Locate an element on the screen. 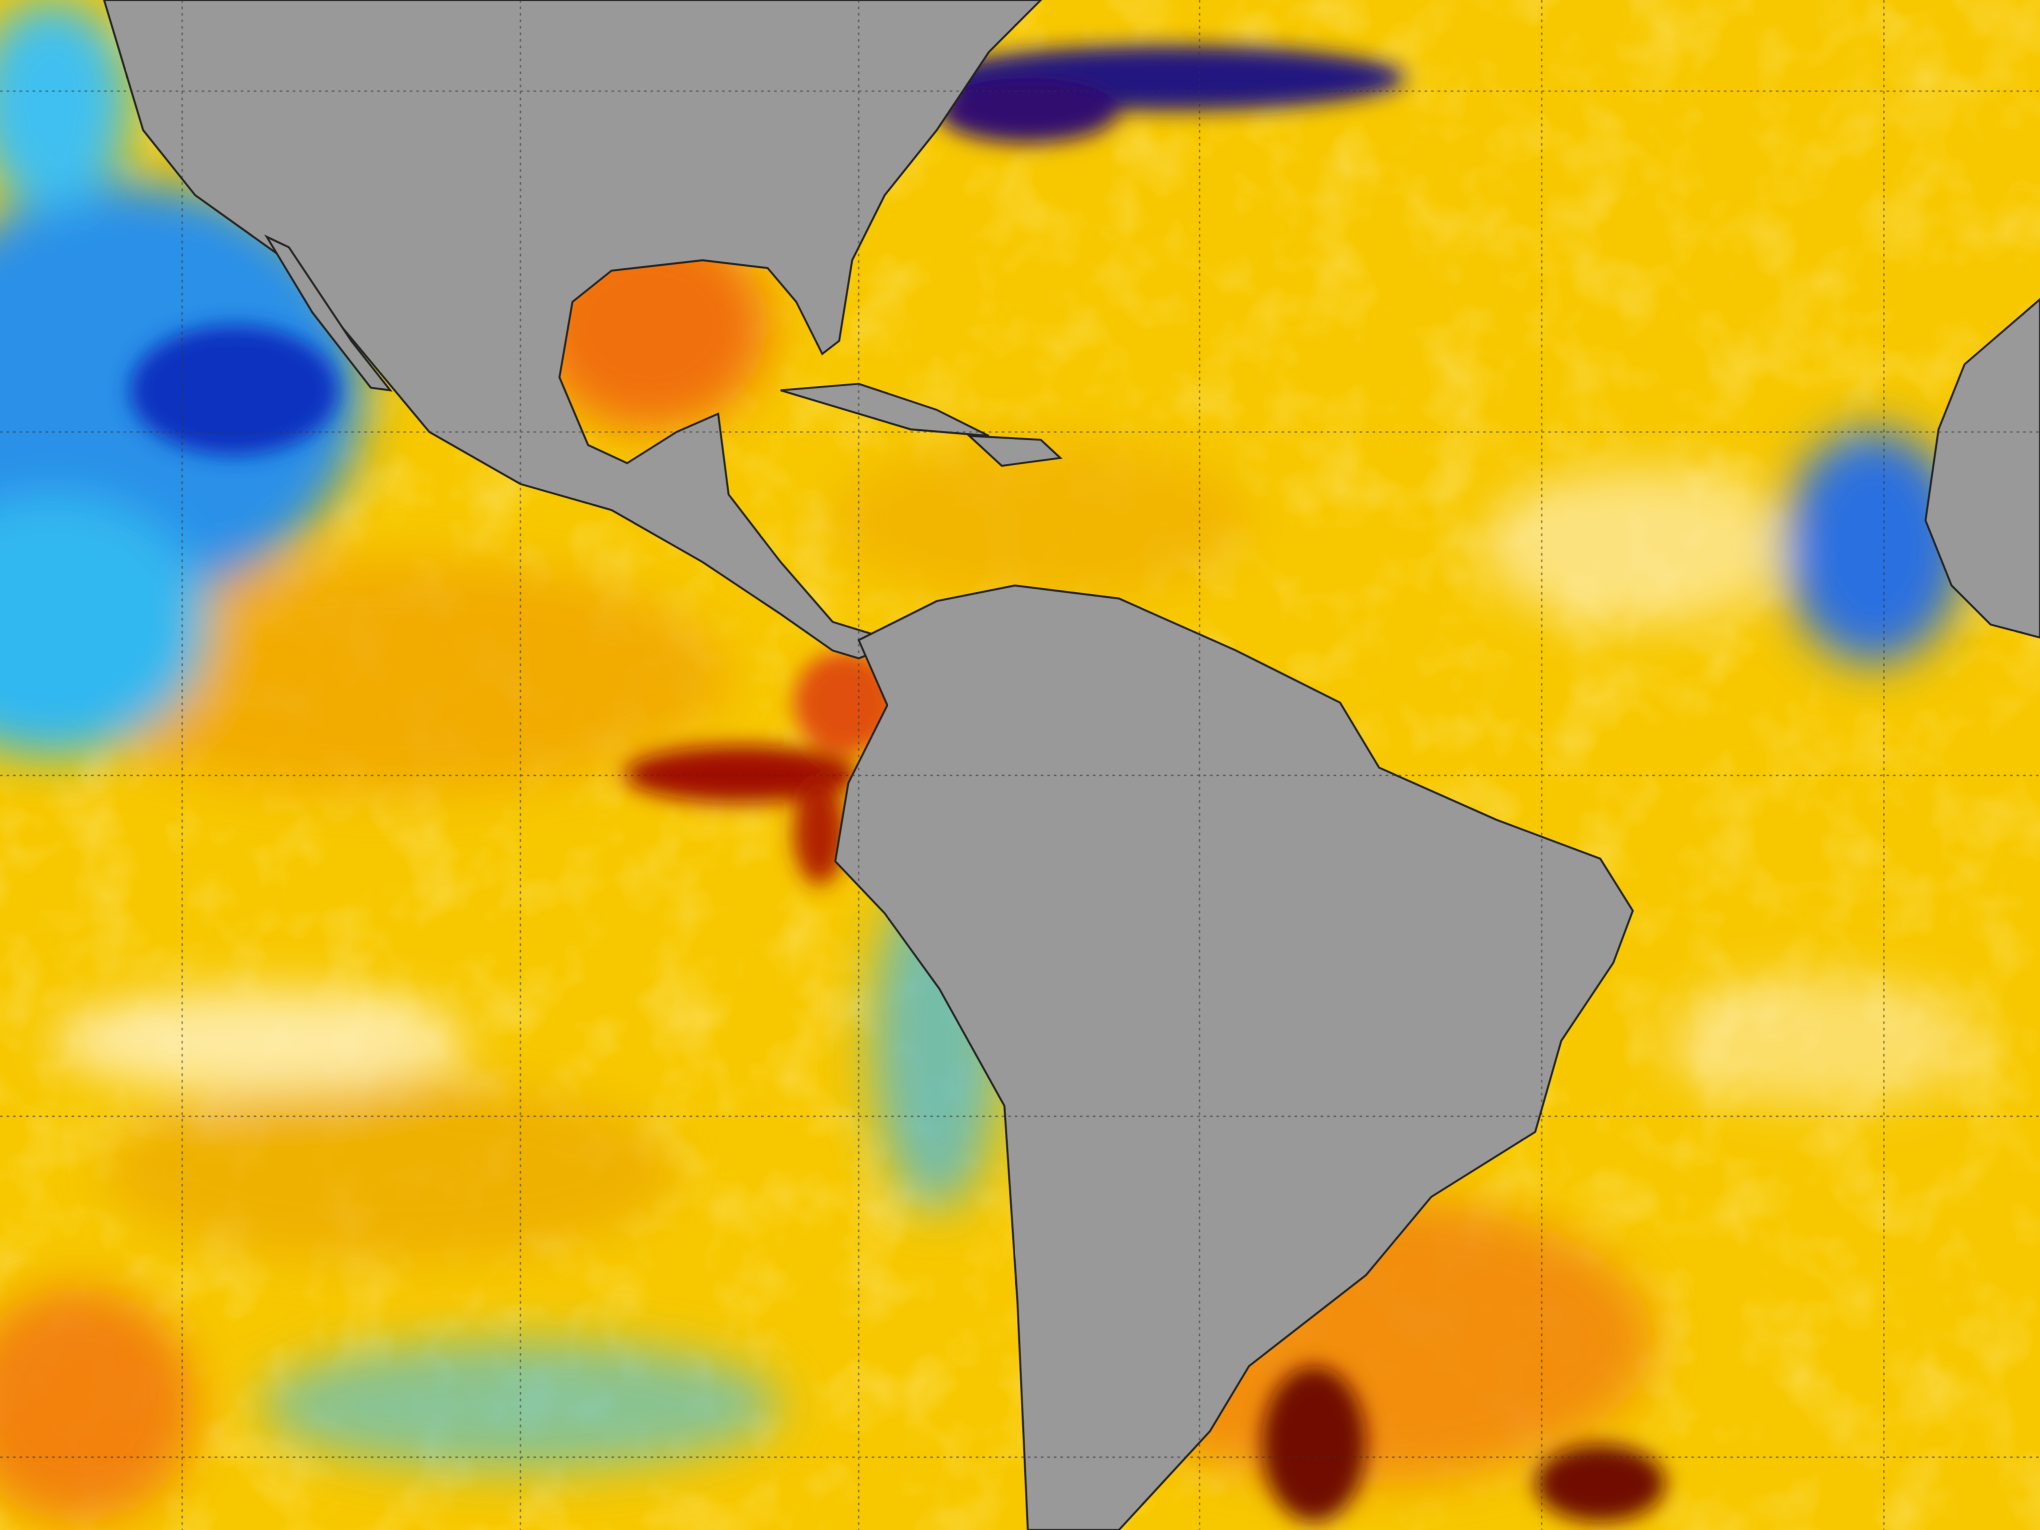 The image size is (2040, 1530). hispaniola is located at coordinates (1014, 450).